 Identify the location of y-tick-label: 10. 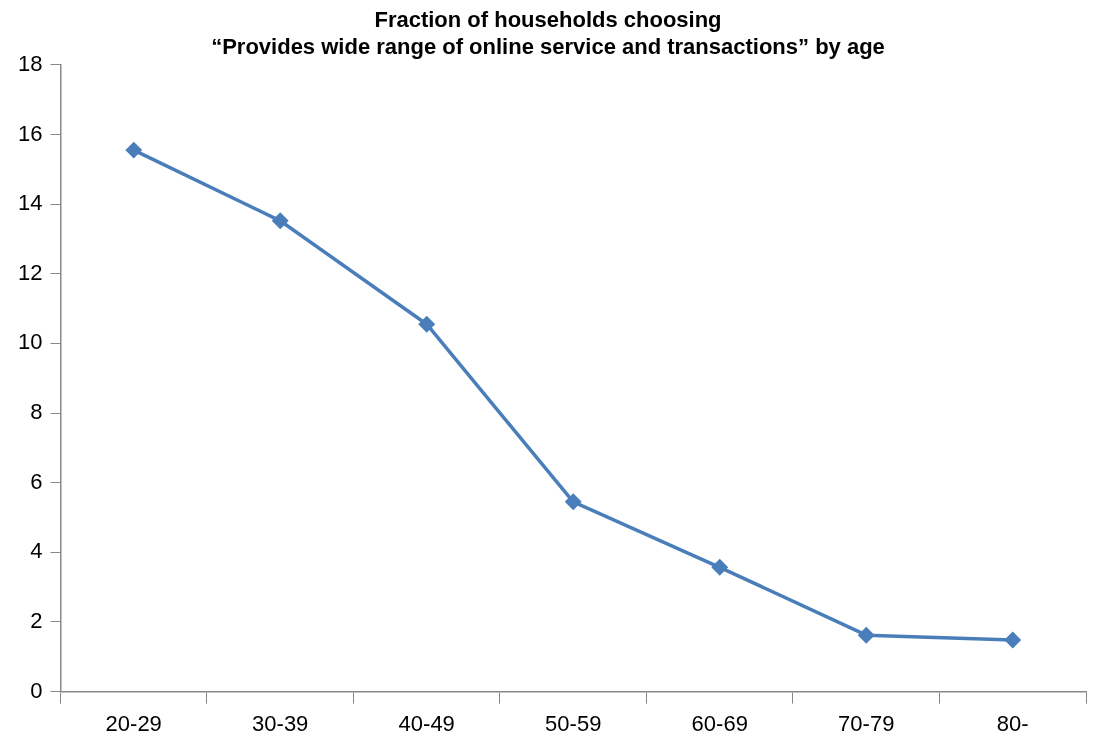
(30, 342).